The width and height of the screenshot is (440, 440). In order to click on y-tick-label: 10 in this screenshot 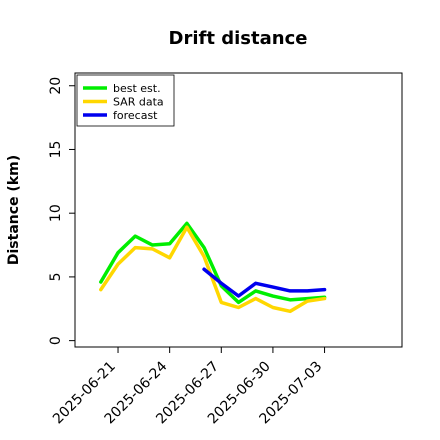, I will do `click(56, 213)`.